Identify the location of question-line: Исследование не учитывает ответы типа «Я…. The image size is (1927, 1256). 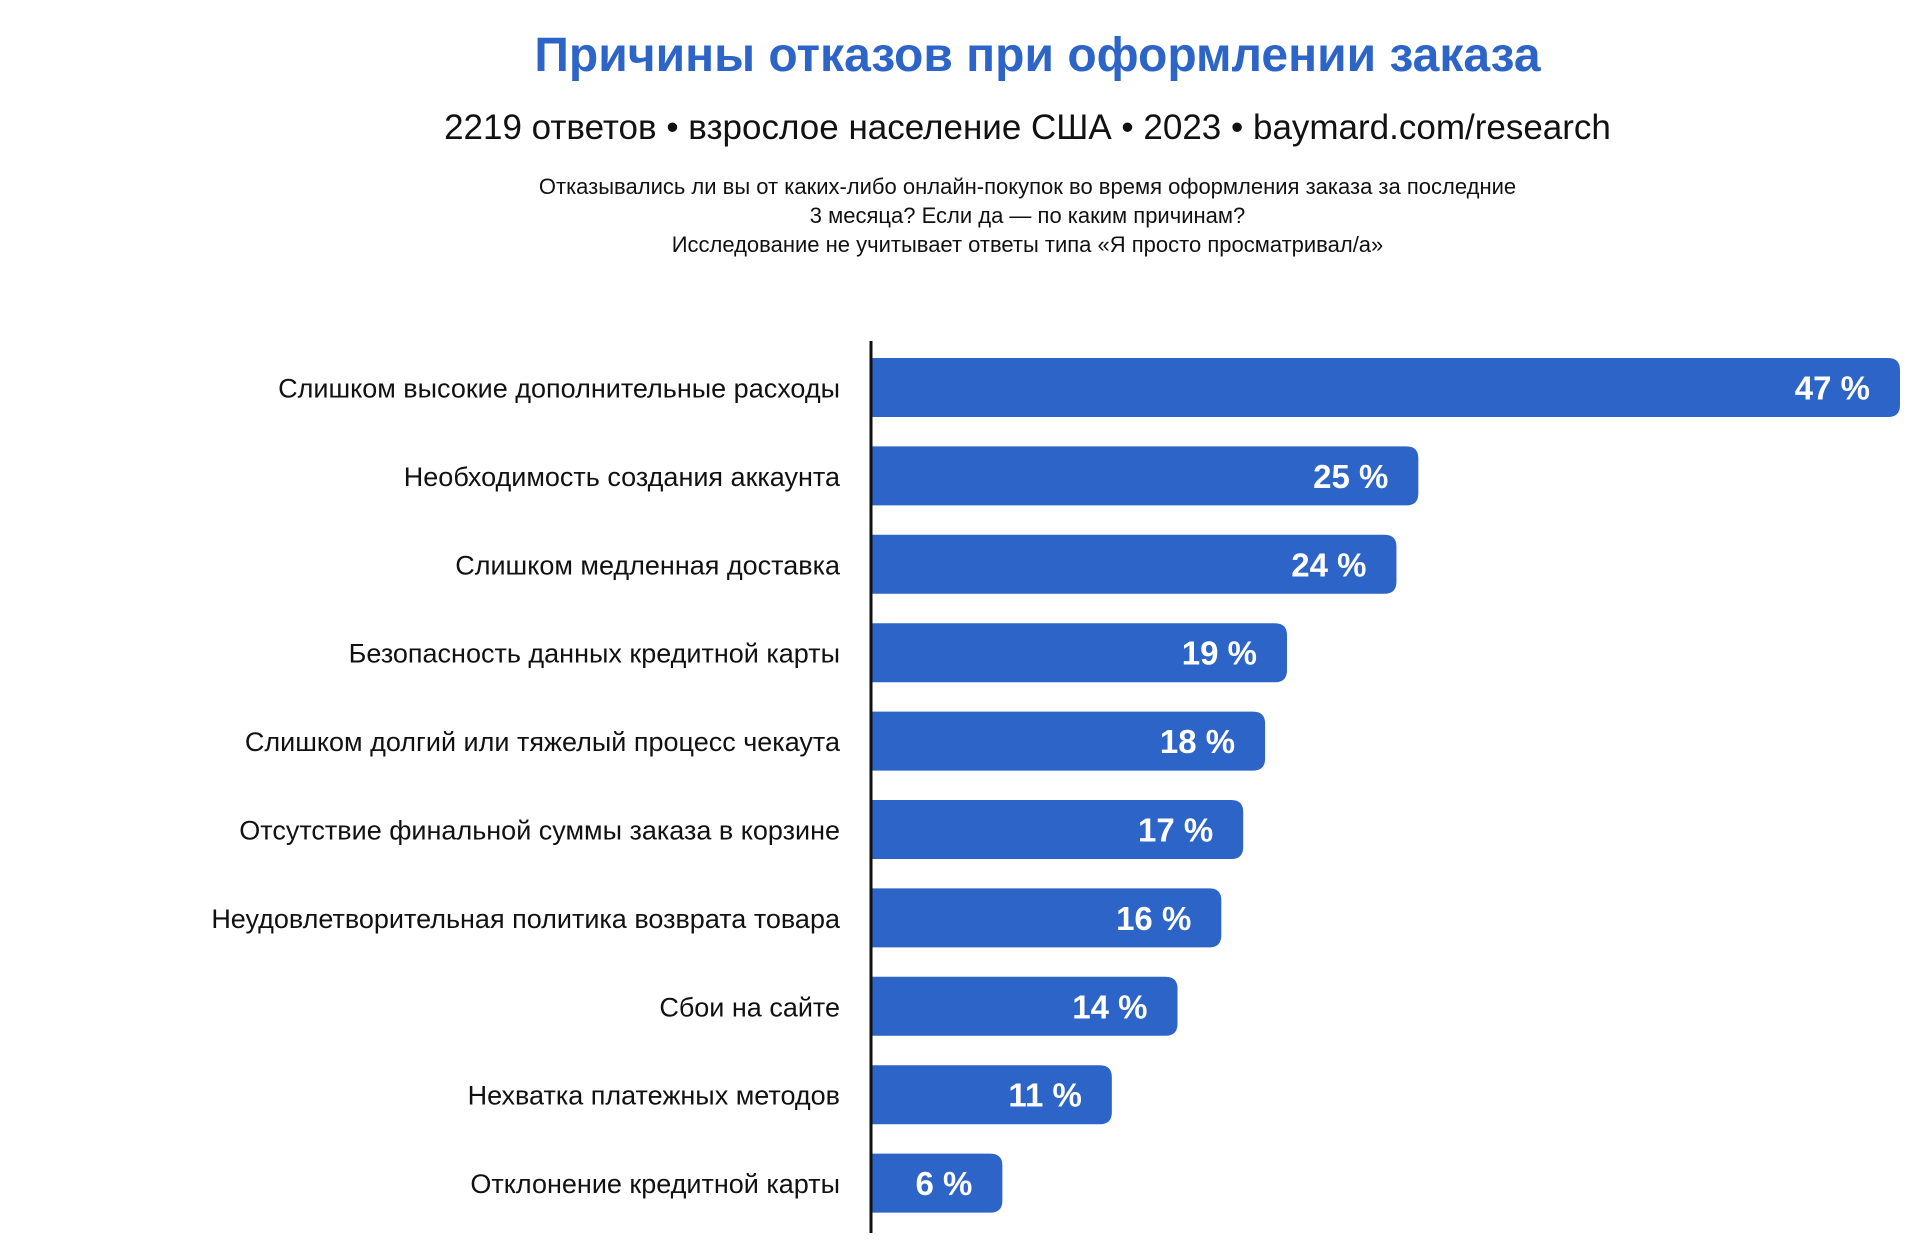
(1027, 244).